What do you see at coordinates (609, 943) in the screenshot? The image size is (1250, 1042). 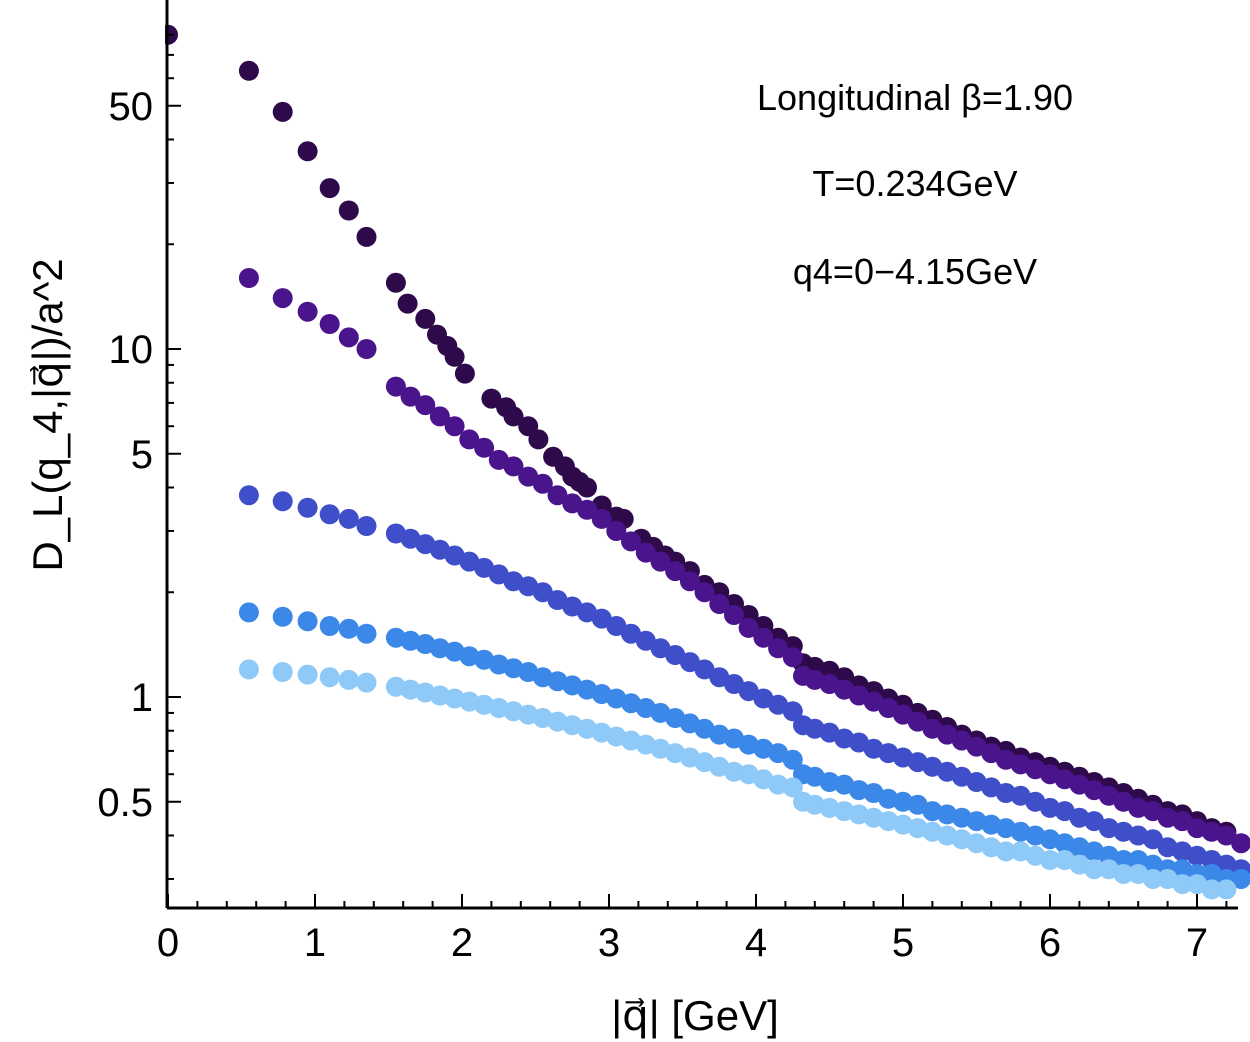 I see `x-tick-label: 3` at bounding box center [609, 943].